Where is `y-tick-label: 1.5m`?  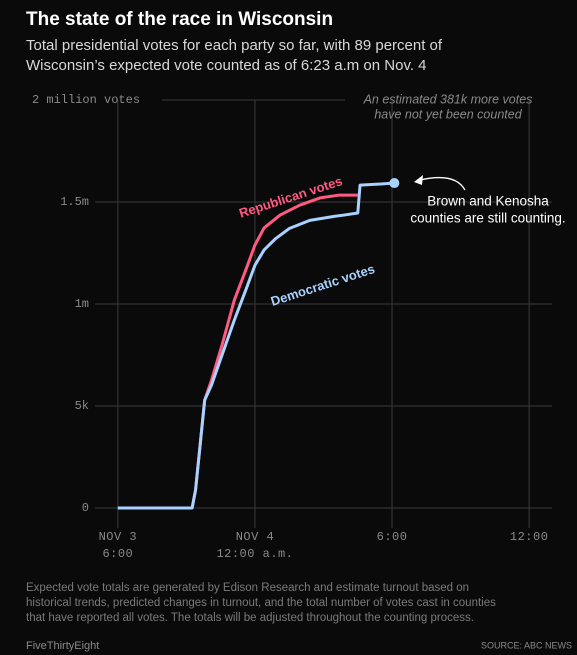
y-tick-label: 1.5m is located at coordinates (74, 202).